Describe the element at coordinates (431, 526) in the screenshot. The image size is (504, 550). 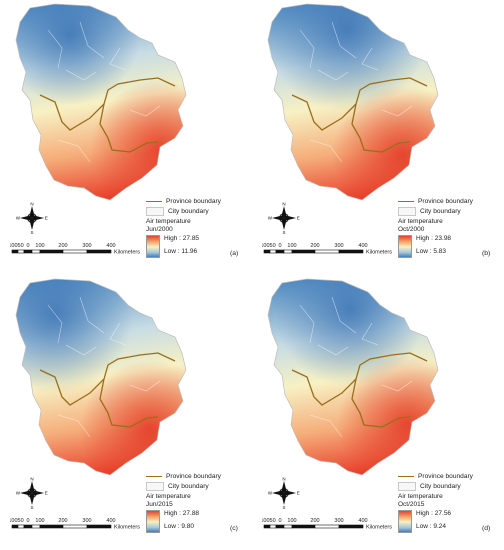
I see `legend-low-value: Low : 9.24` at that location.